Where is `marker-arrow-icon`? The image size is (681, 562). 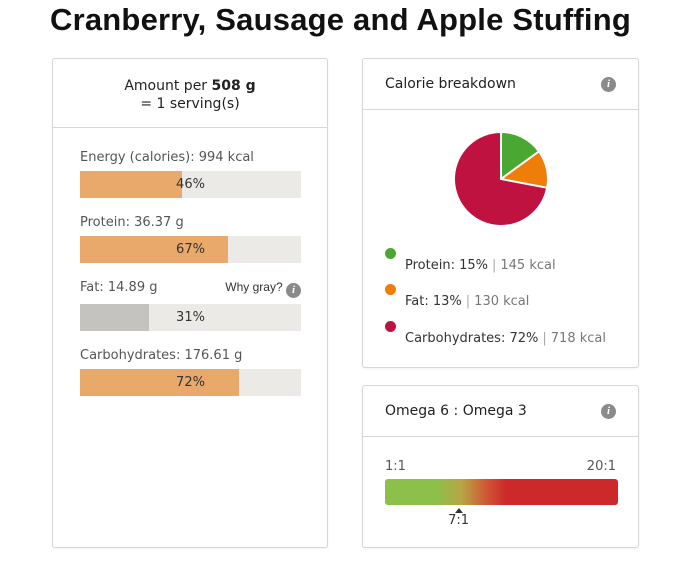 marker-arrow-icon is located at coordinates (458, 510).